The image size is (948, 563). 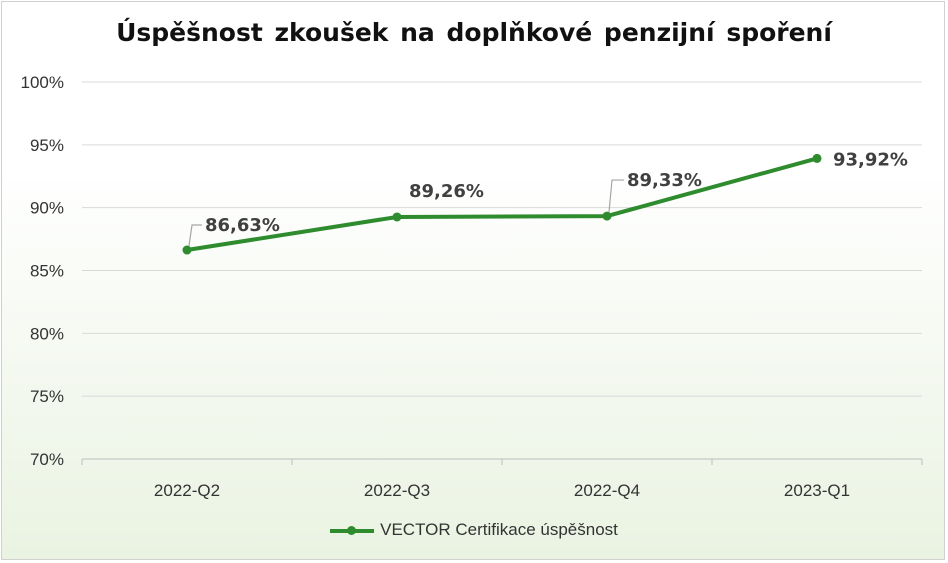 What do you see at coordinates (42, 82) in the screenshot?
I see `y-tick-label: 100%` at bounding box center [42, 82].